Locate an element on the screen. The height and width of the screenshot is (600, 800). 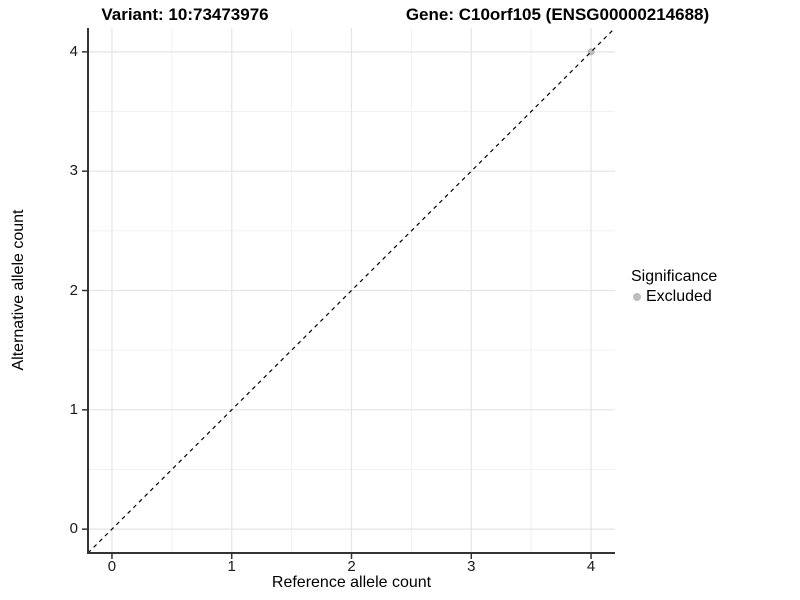
legend-item-excluded: Excluded is located at coordinates (675, 297).